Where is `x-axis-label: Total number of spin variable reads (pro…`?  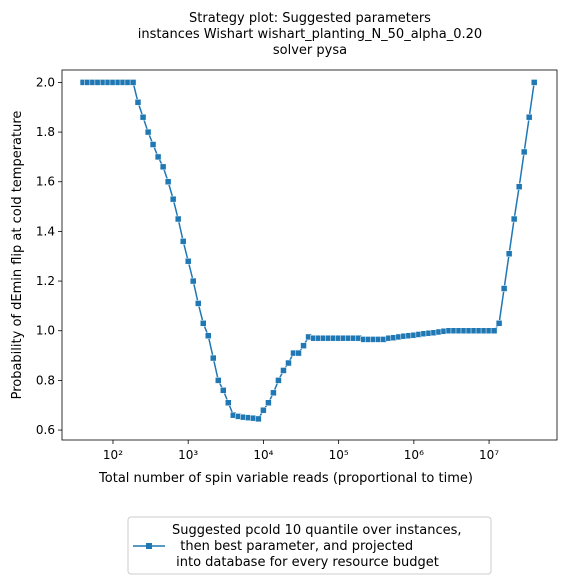 x-axis-label: Total number of spin variable reads (pro… is located at coordinates (285, 478).